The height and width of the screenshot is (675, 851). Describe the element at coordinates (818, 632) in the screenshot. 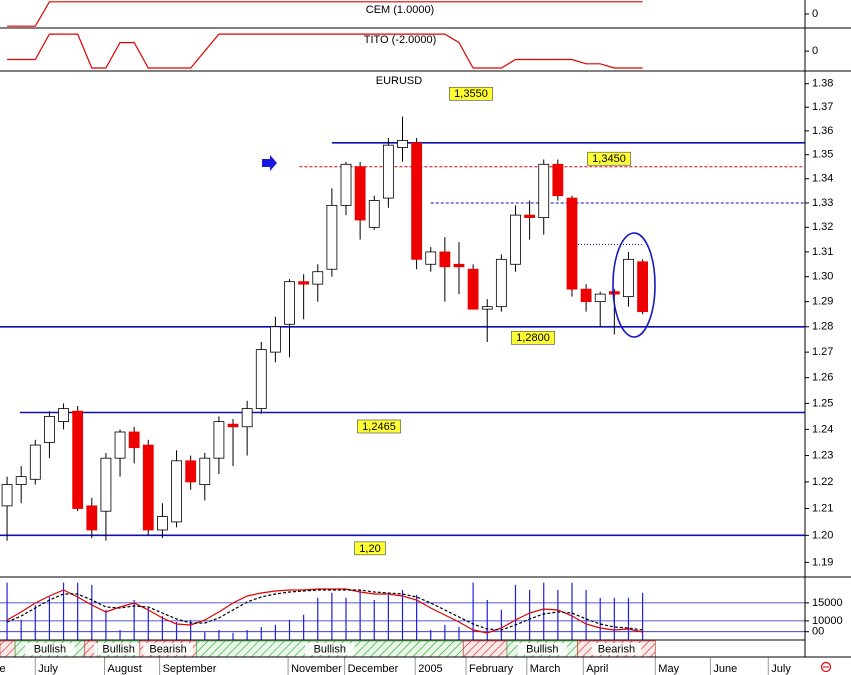

I see `y-tick-label: 00` at that location.